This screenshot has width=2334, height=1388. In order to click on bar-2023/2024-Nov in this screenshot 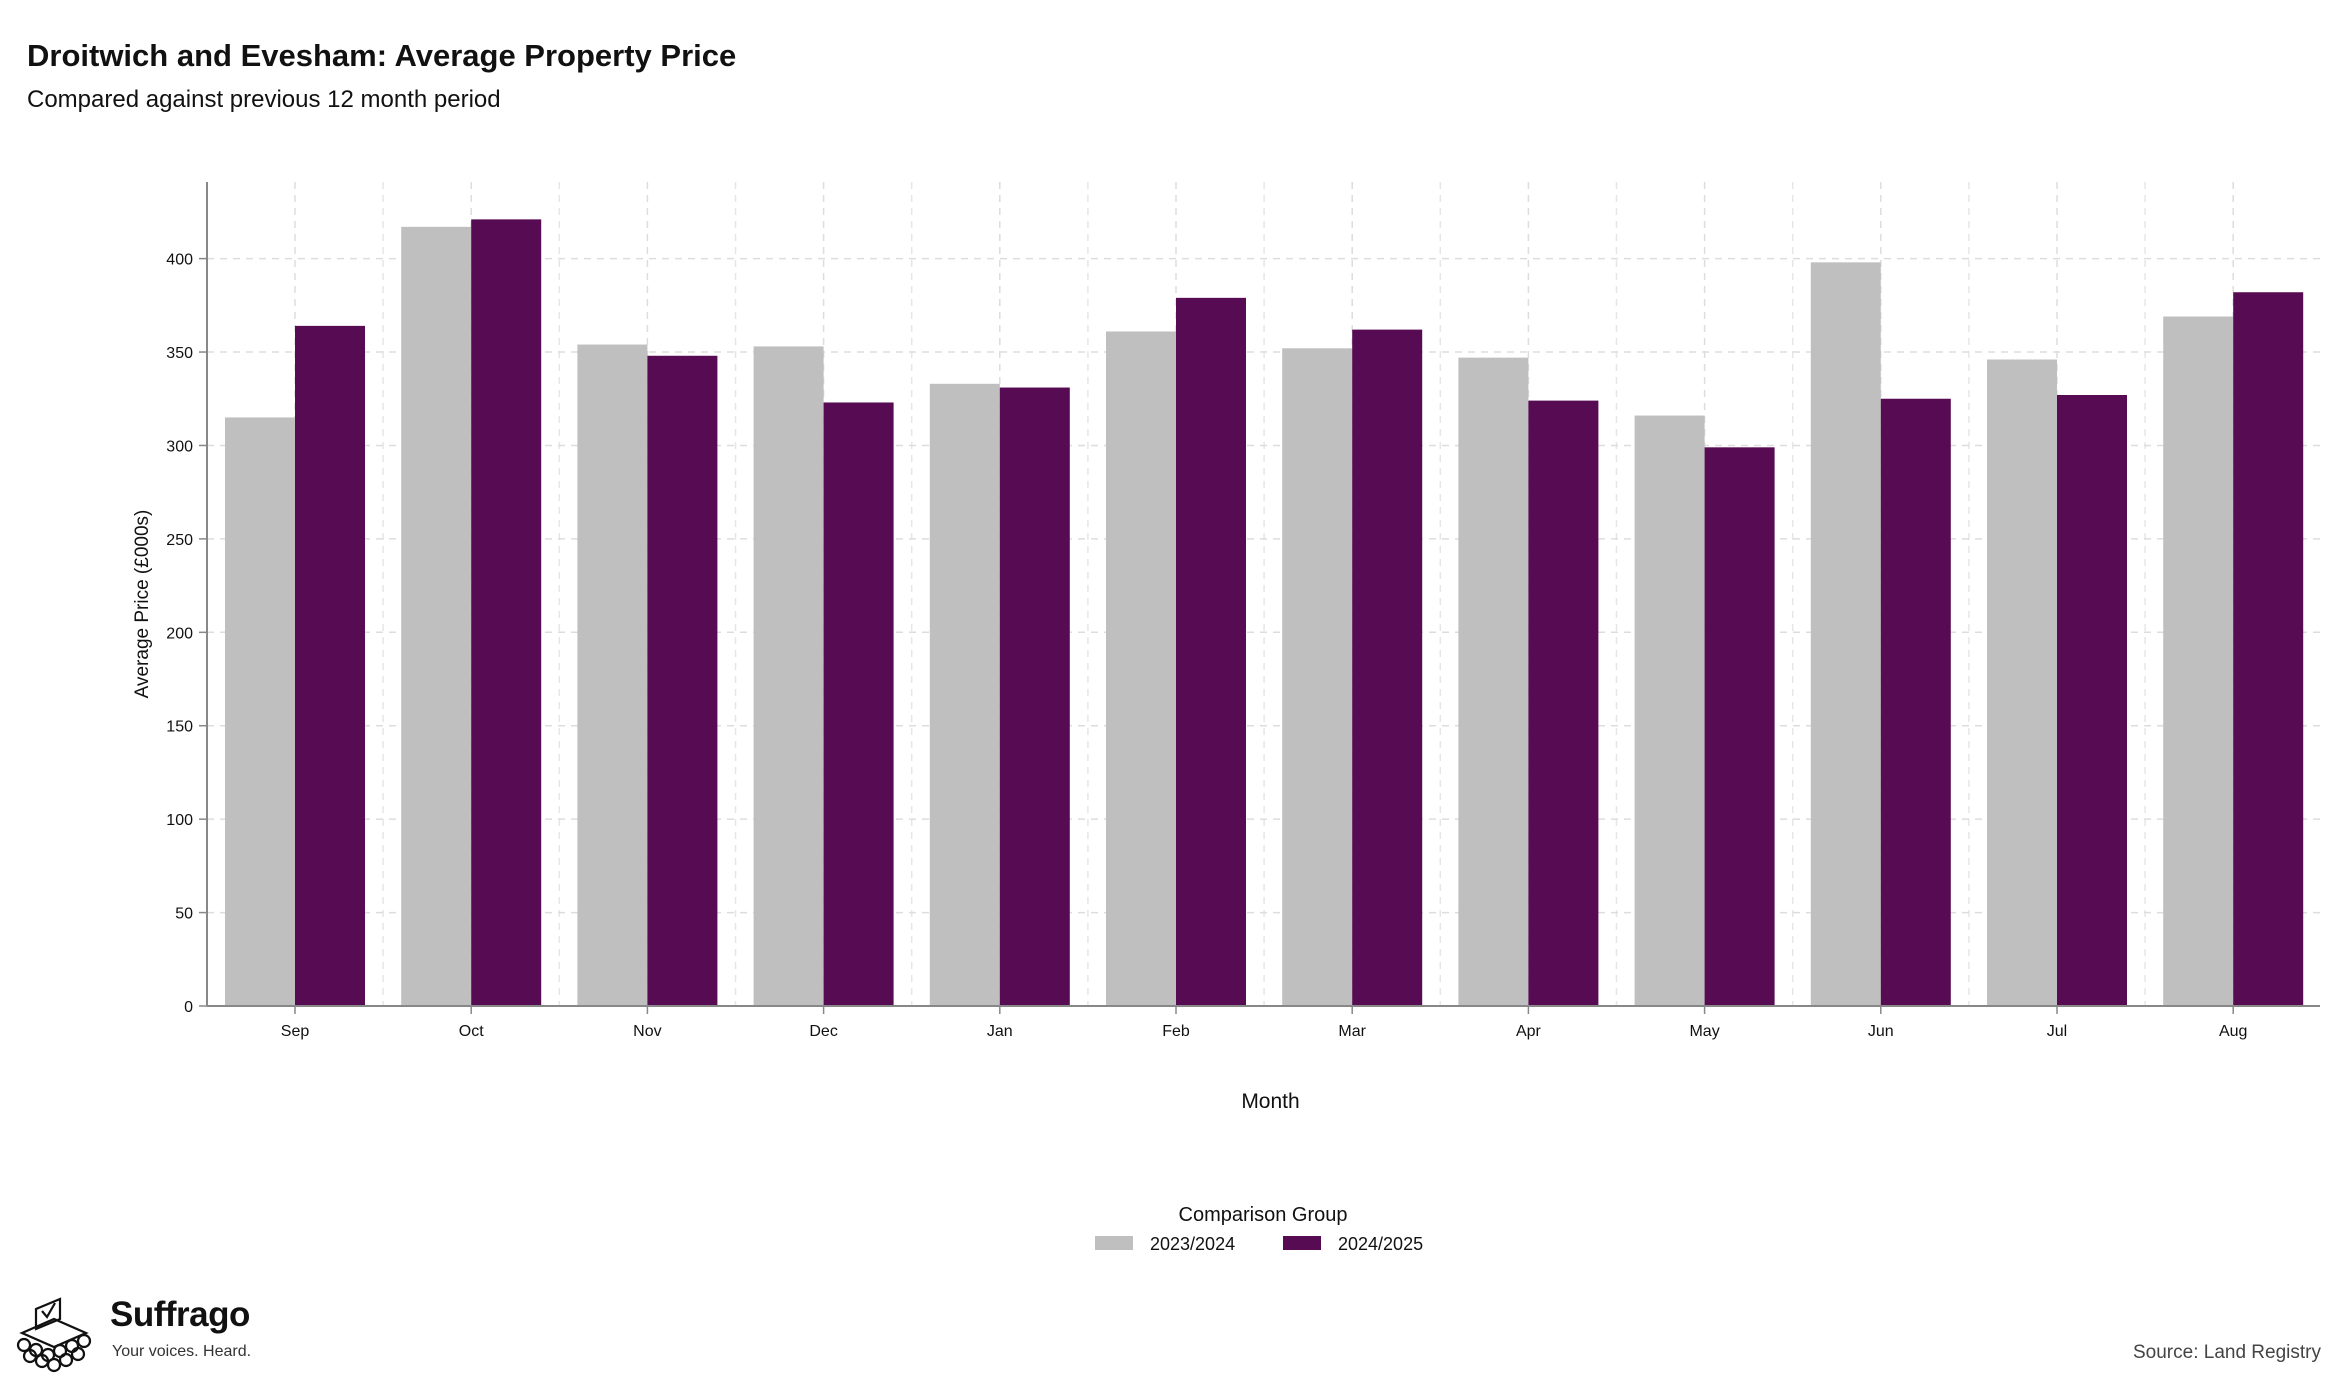, I will do `click(612, 675)`.